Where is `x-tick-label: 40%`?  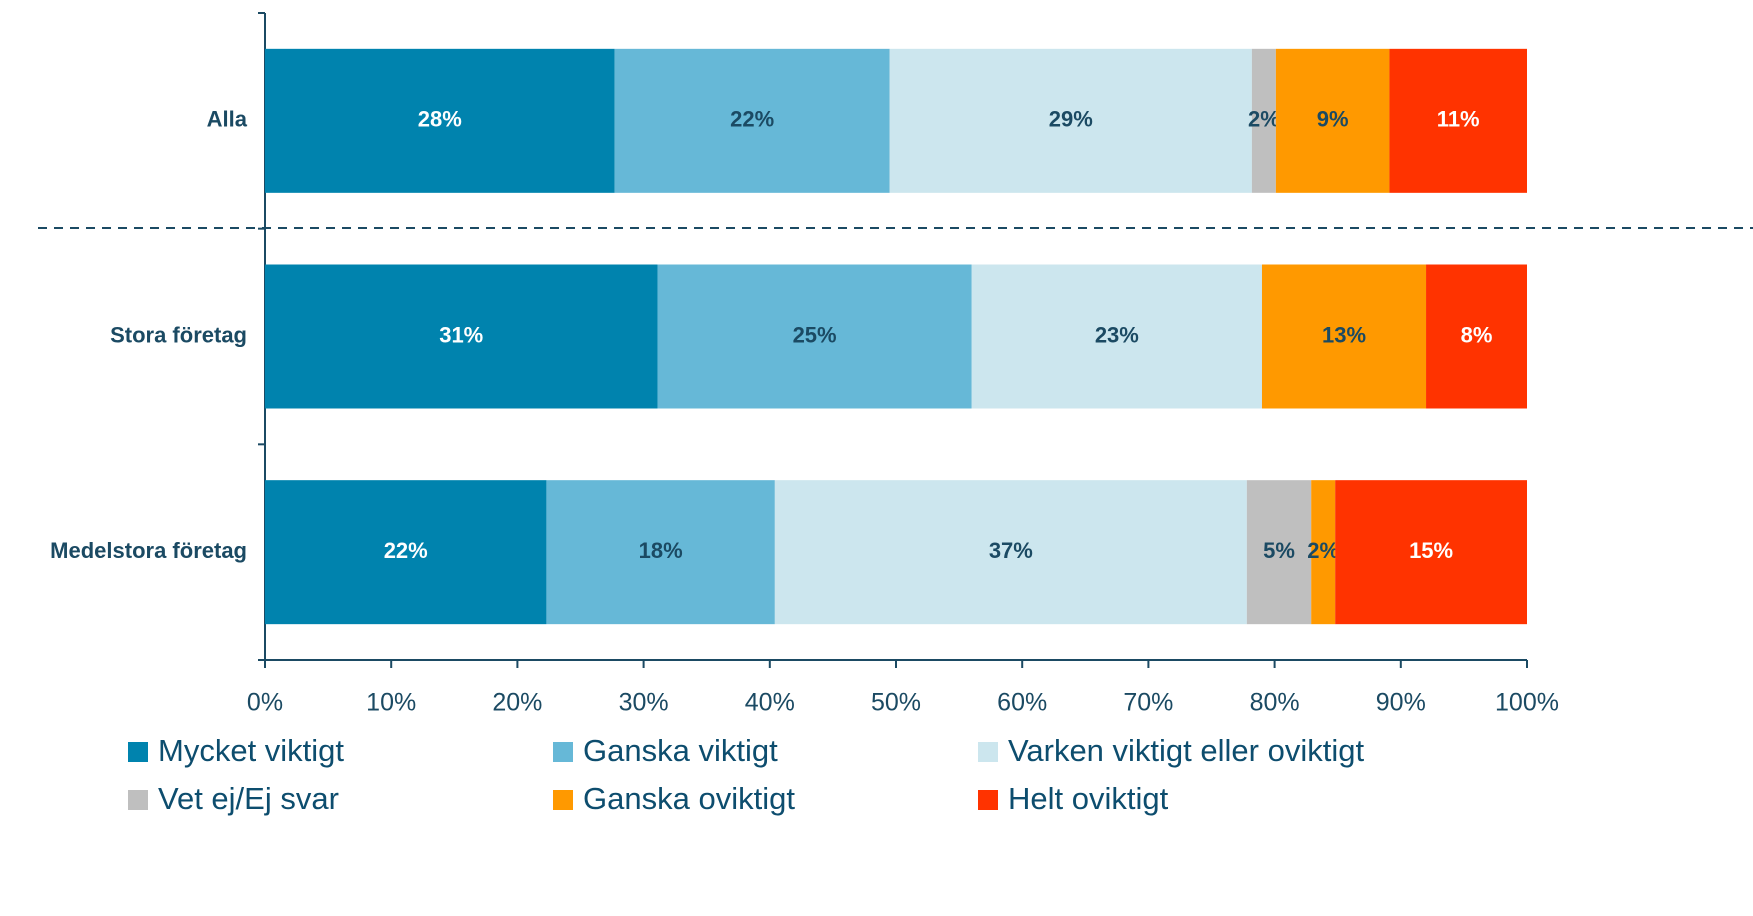 x-tick-label: 40% is located at coordinates (770, 703).